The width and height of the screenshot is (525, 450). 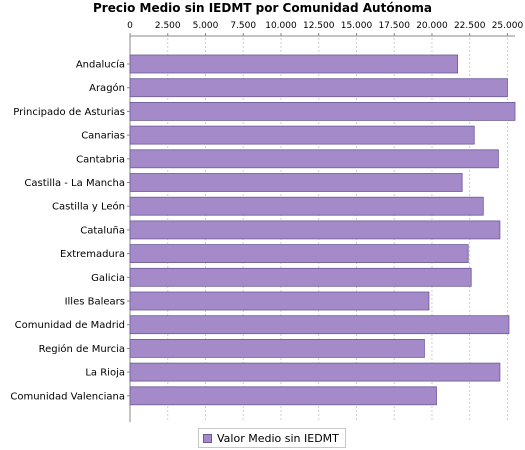 What do you see at coordinates (107, 88) in the screenshot?
I see `category-label: Aragón` at bounding box center [107, 88].